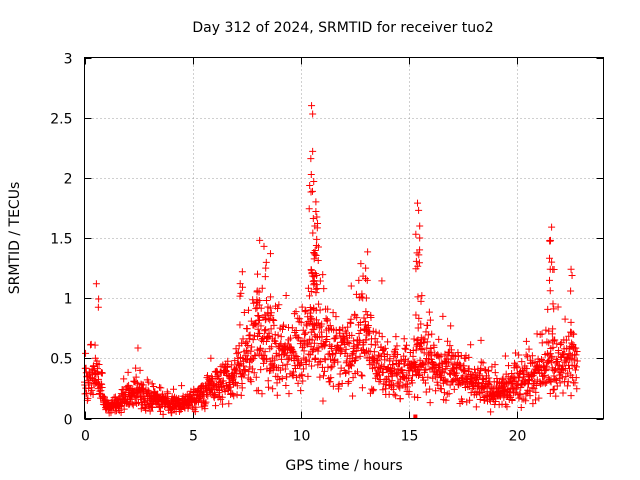 This screenshot has height=480, width=640. Describe the element at coordinates (68, 60) in the screenshot. I see `y-tick-label: 3` at that location.